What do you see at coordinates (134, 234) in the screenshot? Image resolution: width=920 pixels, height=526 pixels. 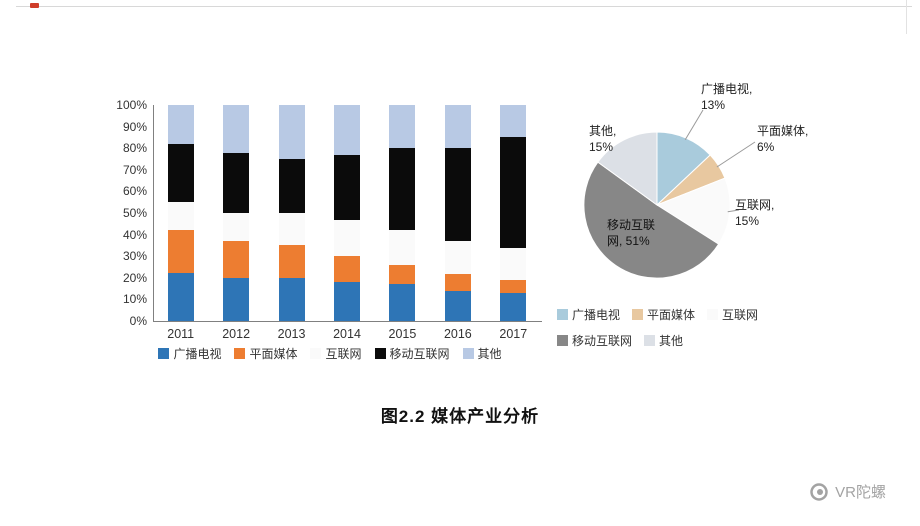 I see `y-axis-tick-label: 40%` at bounding box center [134, 234].